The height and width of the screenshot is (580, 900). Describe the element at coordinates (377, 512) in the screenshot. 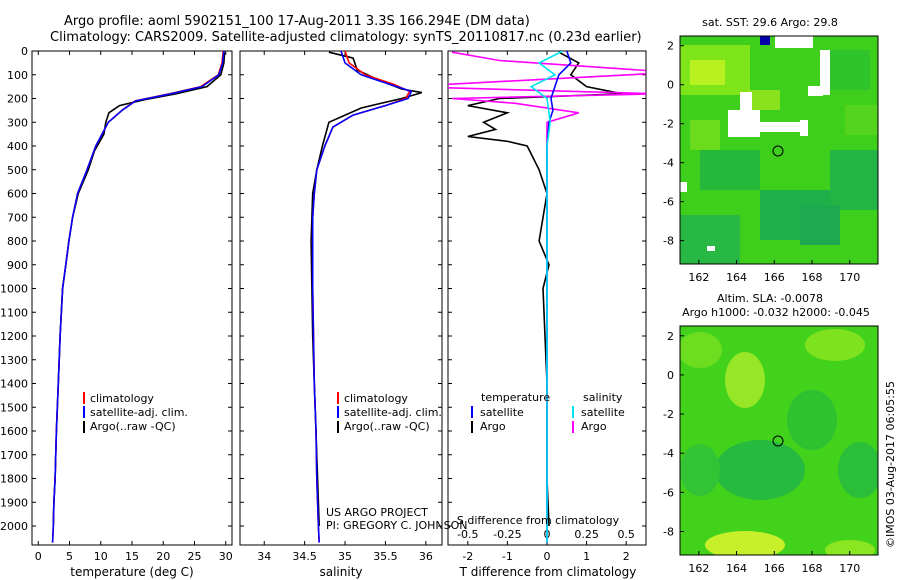

I see `project-name: US ARGO PROJECT` at that location.